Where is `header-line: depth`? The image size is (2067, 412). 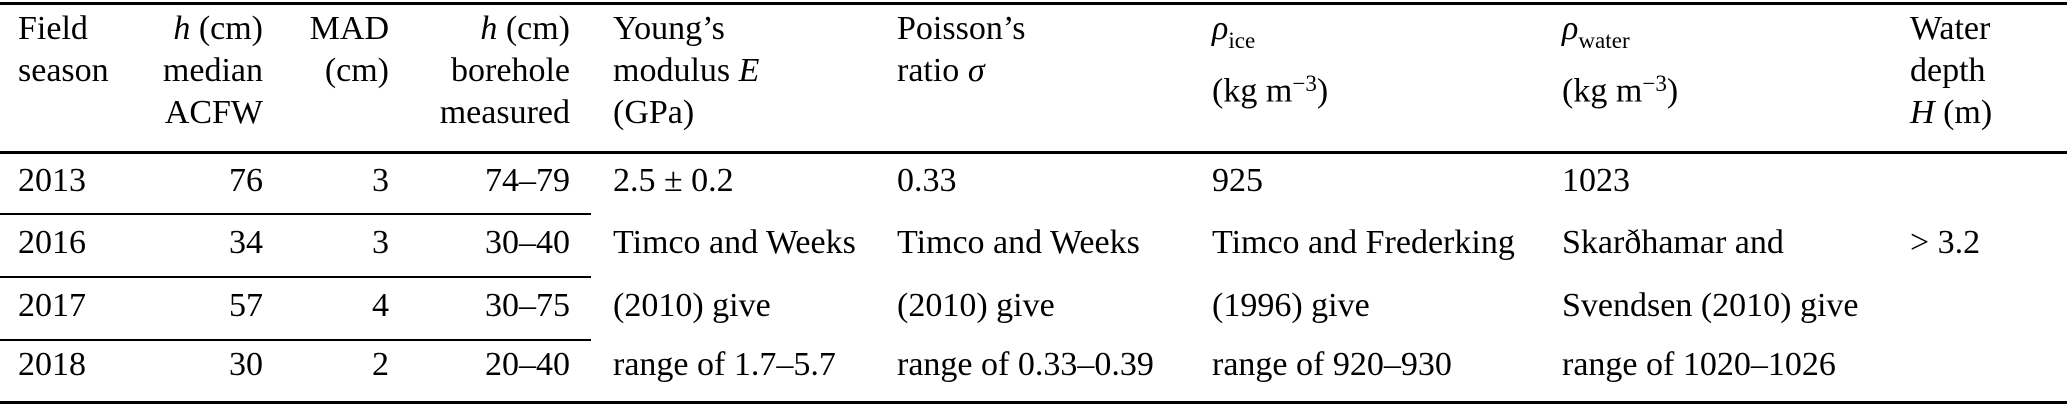
header-line: depth is located at coordinates (1948, 70).